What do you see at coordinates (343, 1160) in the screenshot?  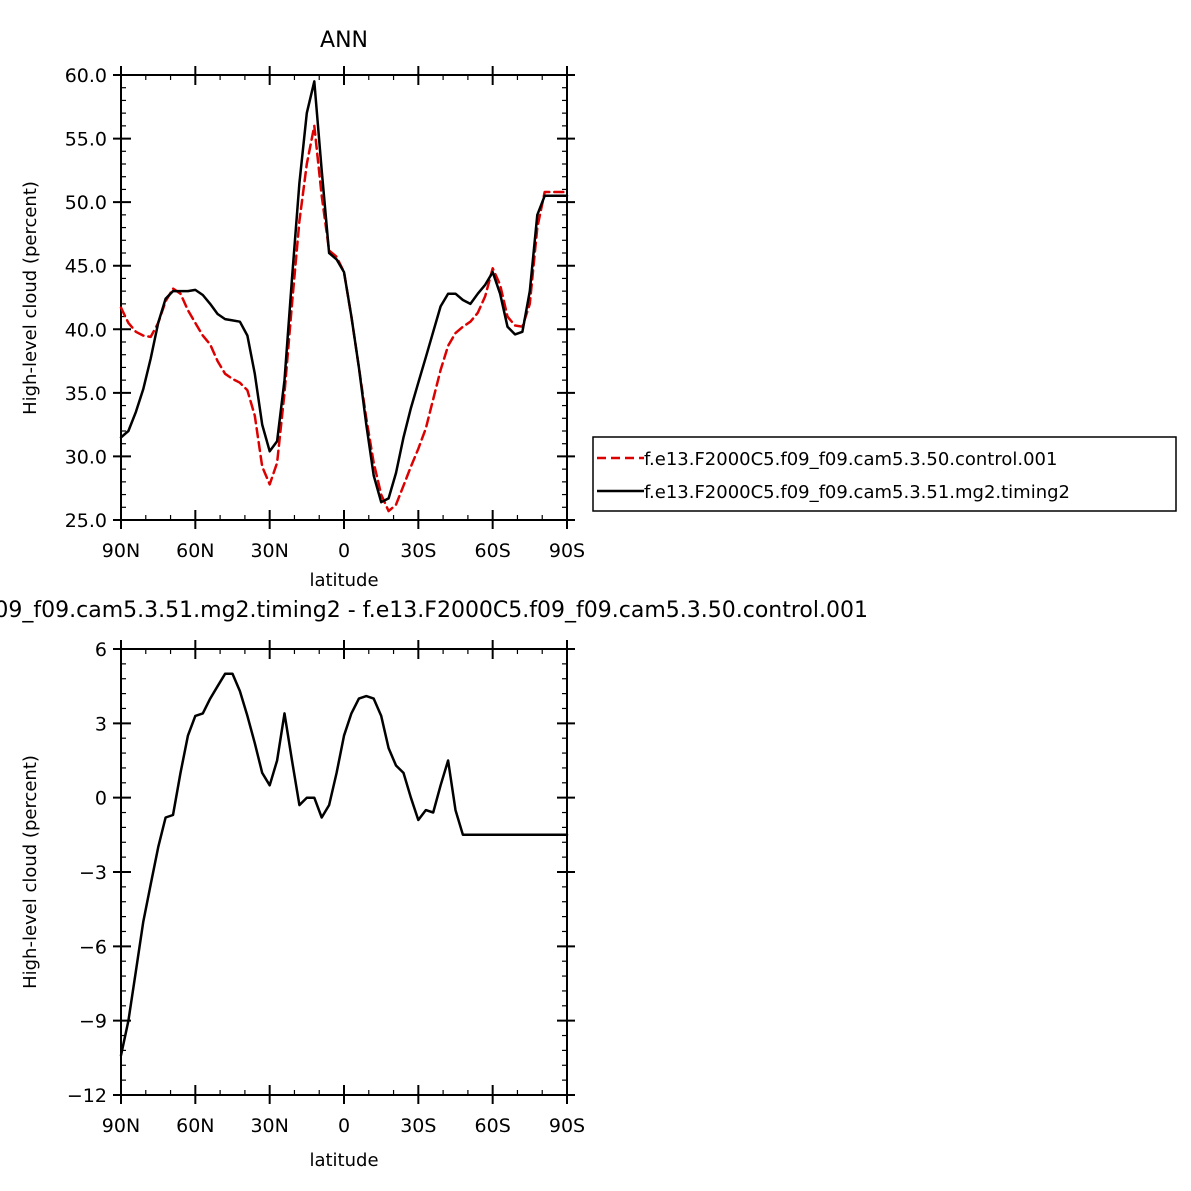 I see `bottom-x-axis-label: latitude` at bounding box center [343, 1160].